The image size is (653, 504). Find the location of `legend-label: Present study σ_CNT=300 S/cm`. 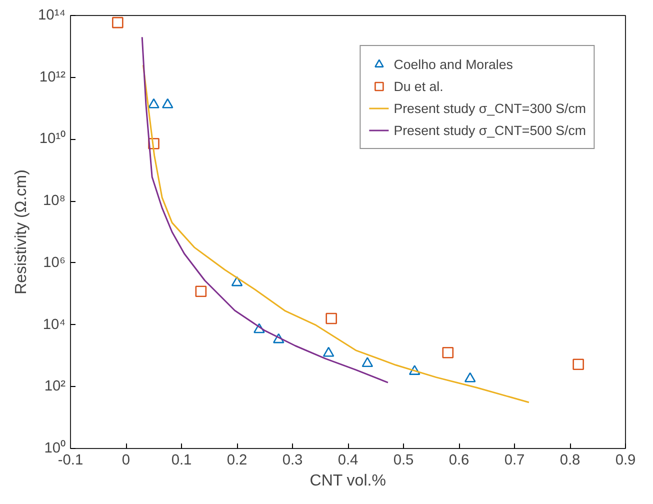

legend-label: Present study σ_CNT=300 S/cm is located at coordinates (490, 108).